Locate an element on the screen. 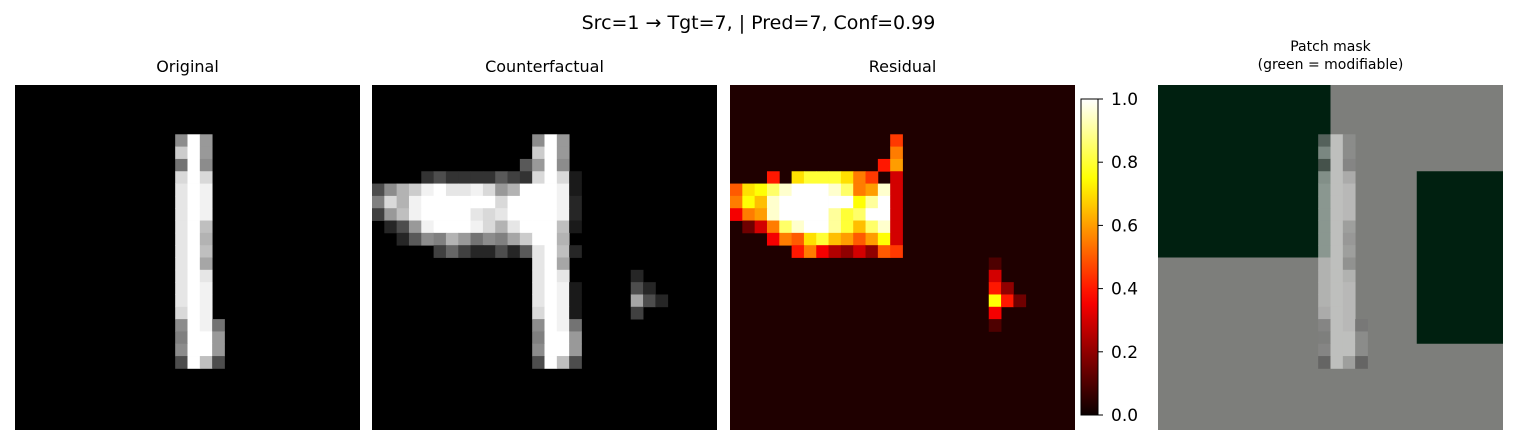 Image resolution: width=1517 pixels, height=445 pixels. colorbar-tick-label: 0.2 is located at coordinates (1124, 353).